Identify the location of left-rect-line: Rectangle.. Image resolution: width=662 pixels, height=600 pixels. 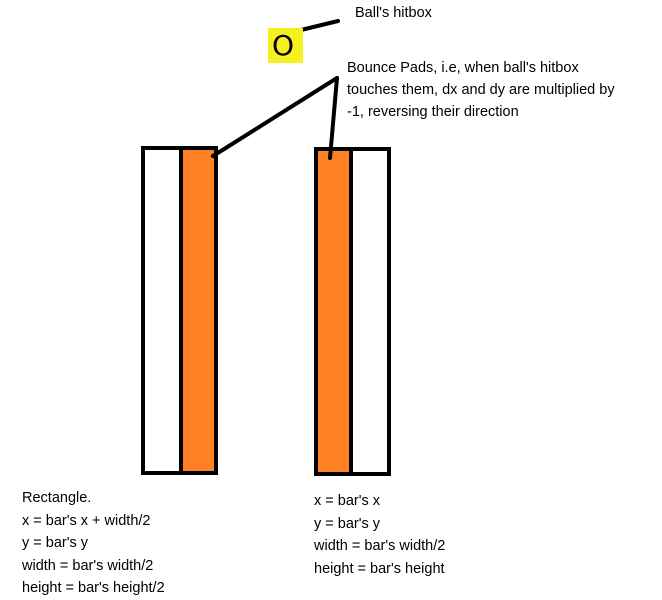
(57, 498).